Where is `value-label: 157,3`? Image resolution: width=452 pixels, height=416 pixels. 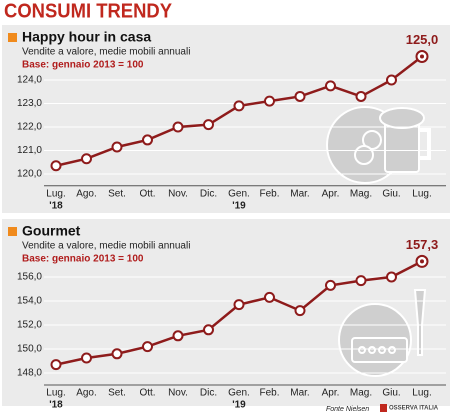 value-label: 157,3 is located at coordinates (422, 244).